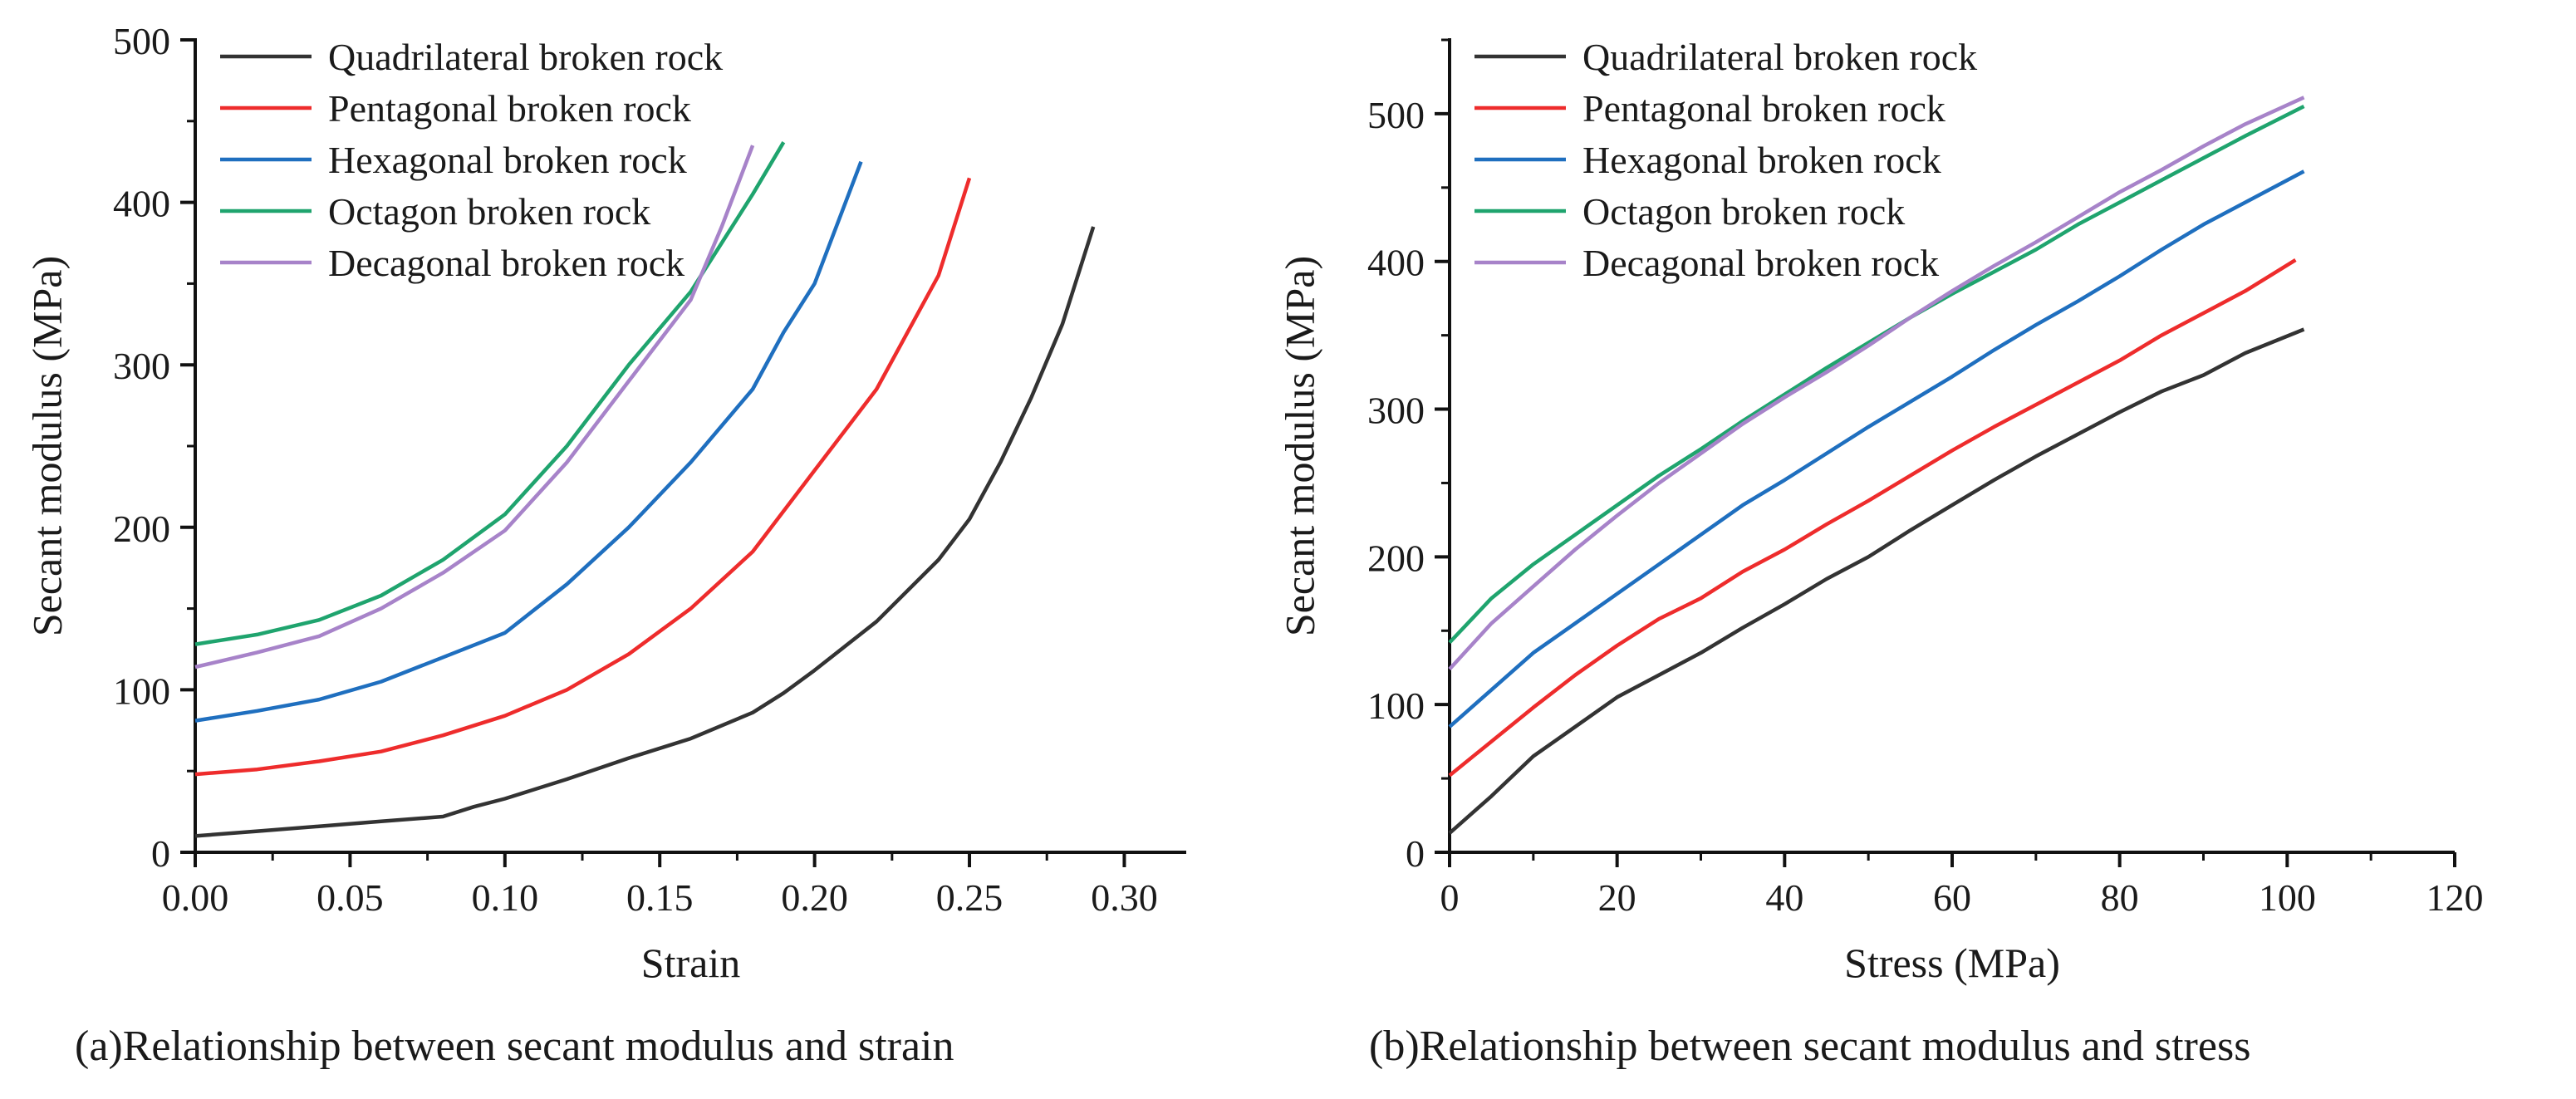 The height and width of the screenshot is (1099, 2576). What do you see at coordinates (2120, 898) in the screenshot?
I see `x-tick-label: 80` at bounding box center [2120, 898].